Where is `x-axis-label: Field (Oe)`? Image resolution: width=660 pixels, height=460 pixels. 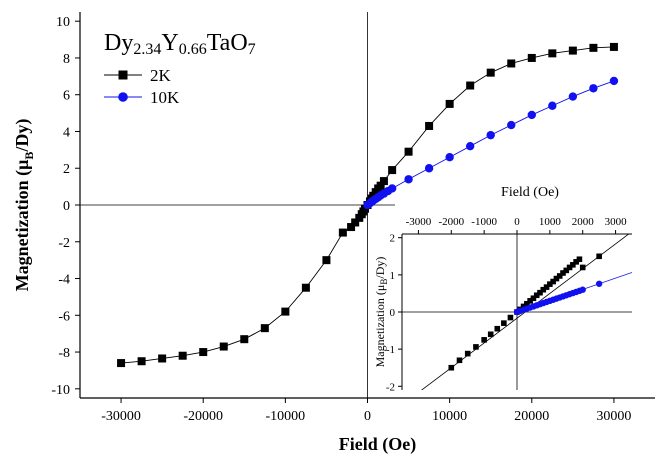
x-axis-label: Field (Oe) is located at coordinates (377, 444).